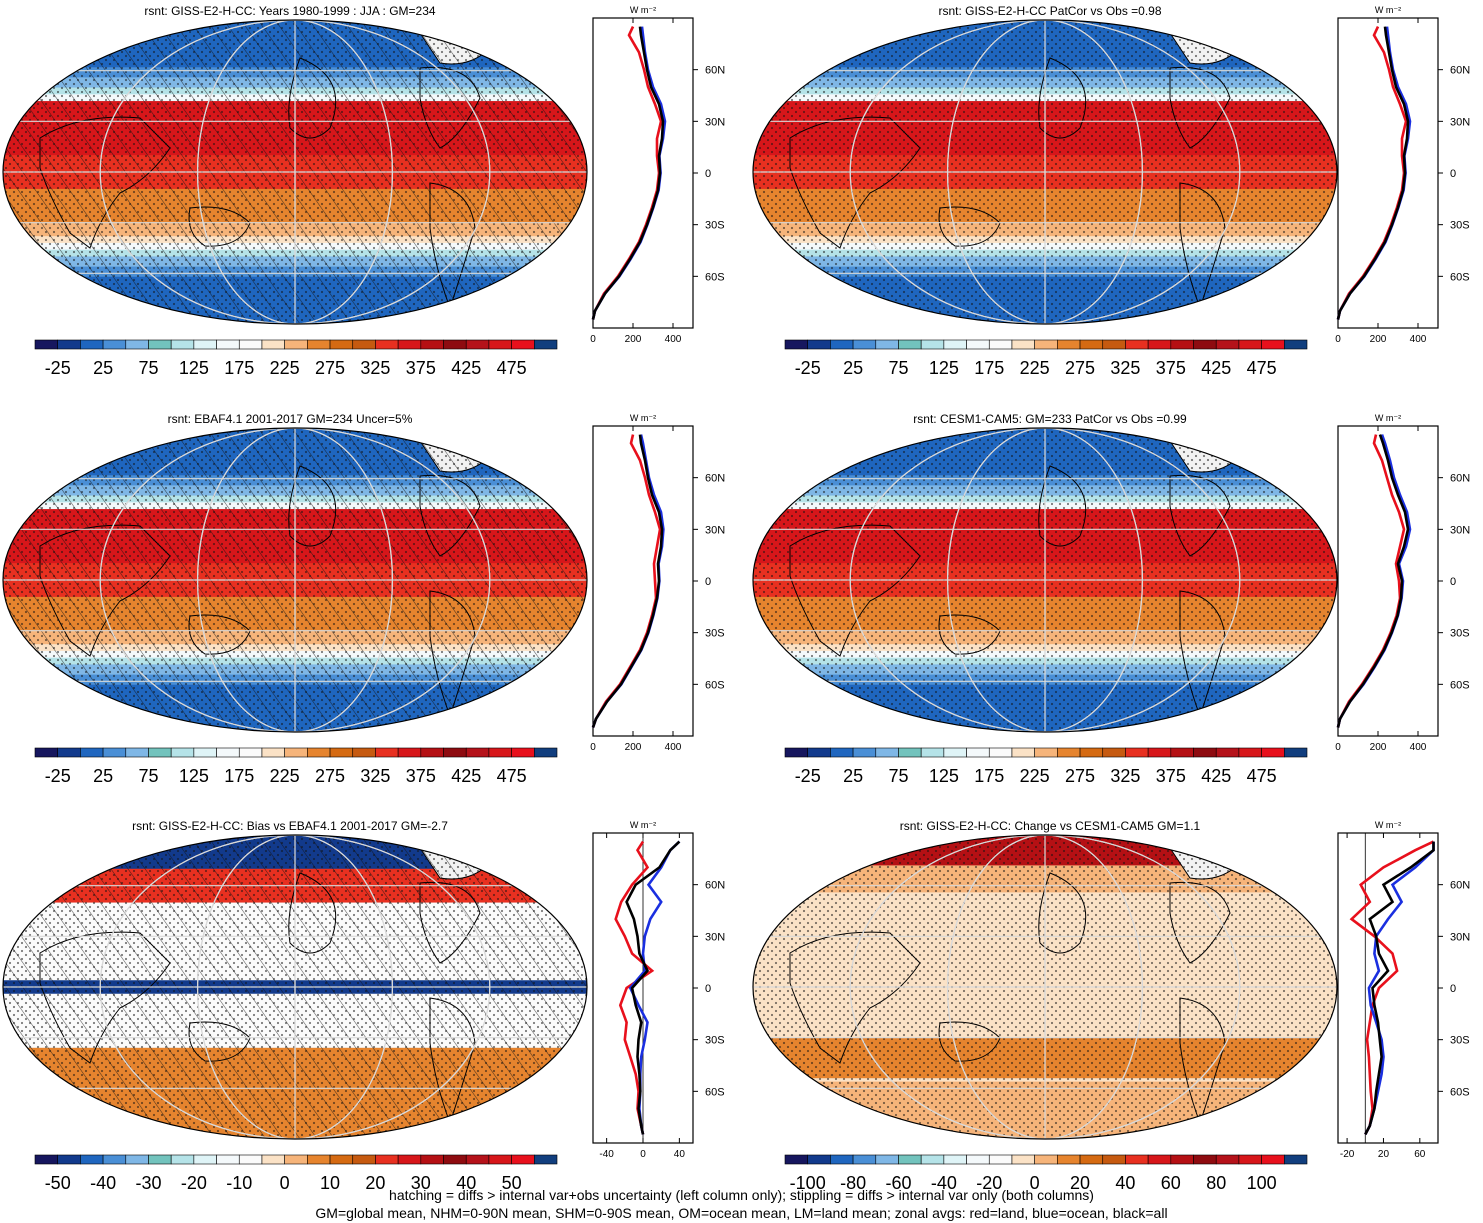 The width and height of the screenshot is (1483, 1223). What do you see at coordinates (1378, 747) in the screenshot?
I see `x-tick-label: 200` at bounding box center [1378, 747].